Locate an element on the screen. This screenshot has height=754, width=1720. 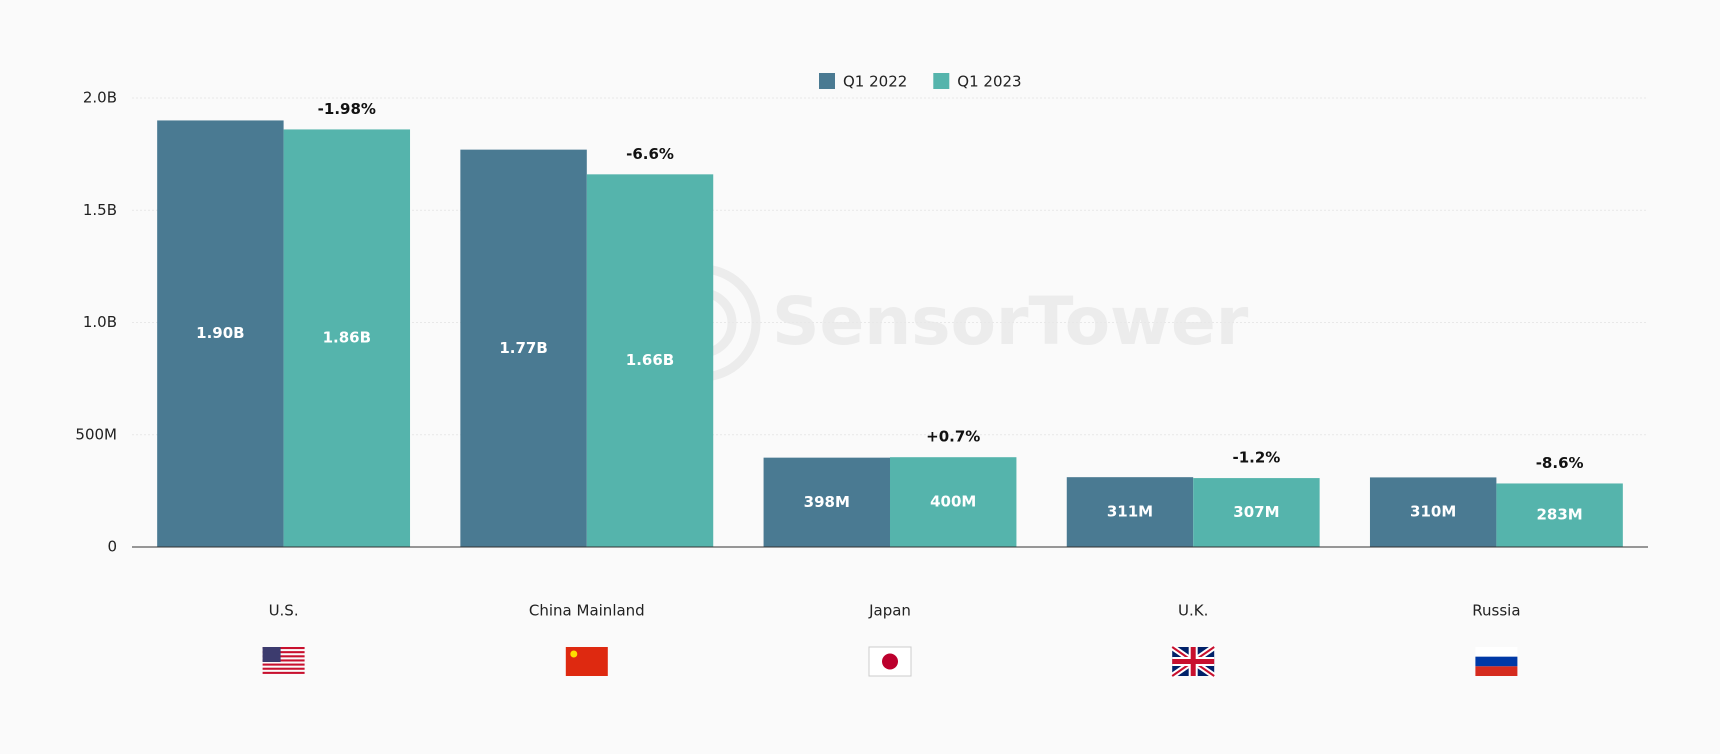
value-label: 398M is located at coordinates (827, 502).